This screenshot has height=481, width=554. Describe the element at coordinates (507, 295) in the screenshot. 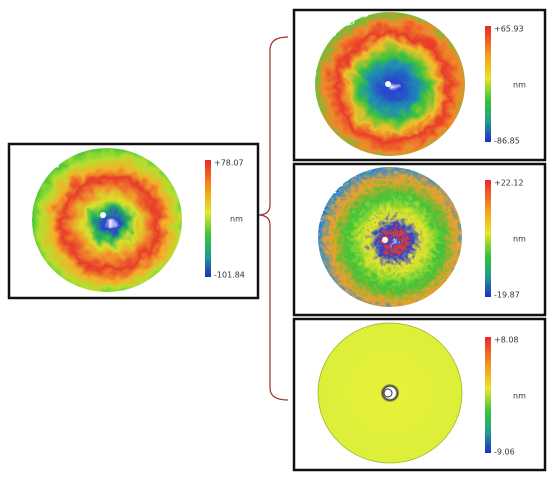

I see `min-label: -19.87` at that location.